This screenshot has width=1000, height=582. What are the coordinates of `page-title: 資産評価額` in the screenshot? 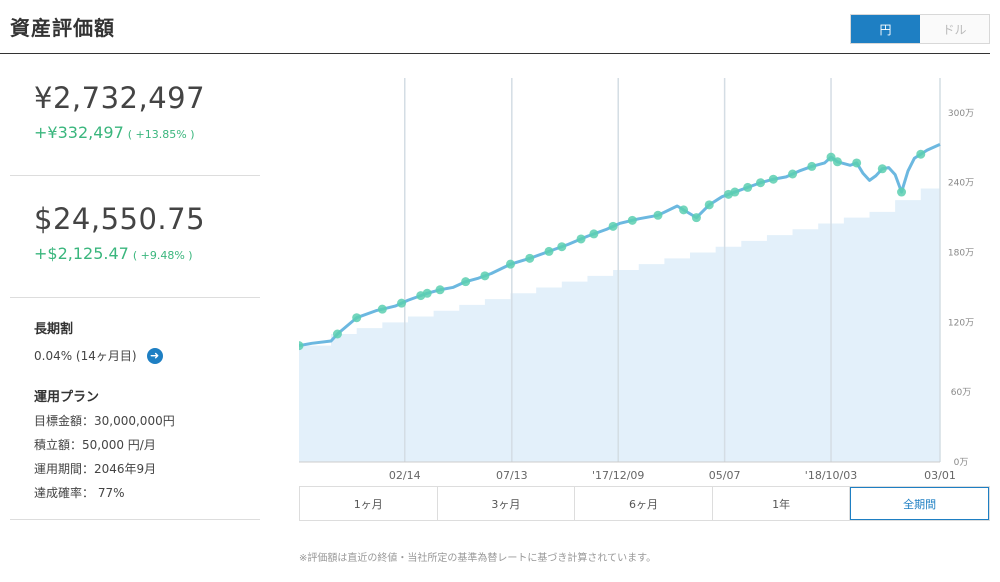 It's located at (62, 28).